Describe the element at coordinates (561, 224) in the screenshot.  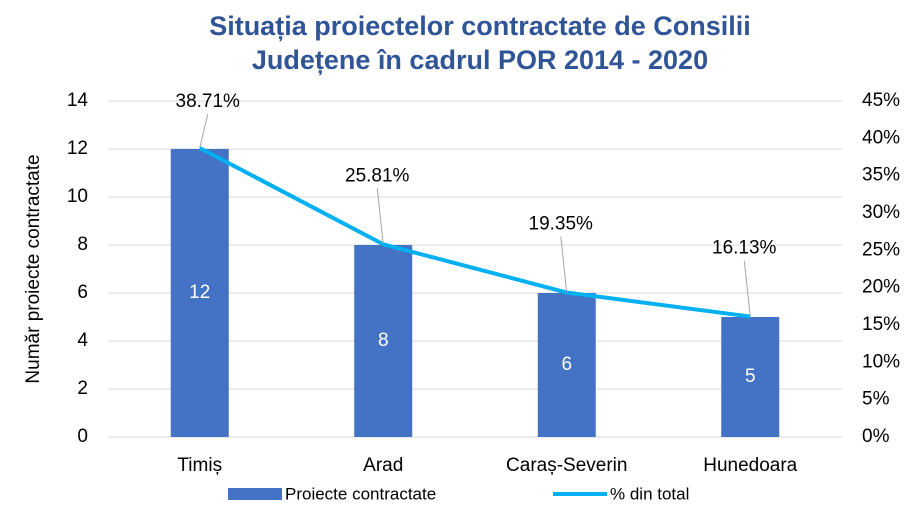
I see `line-value-label: 19.35%` at that location.